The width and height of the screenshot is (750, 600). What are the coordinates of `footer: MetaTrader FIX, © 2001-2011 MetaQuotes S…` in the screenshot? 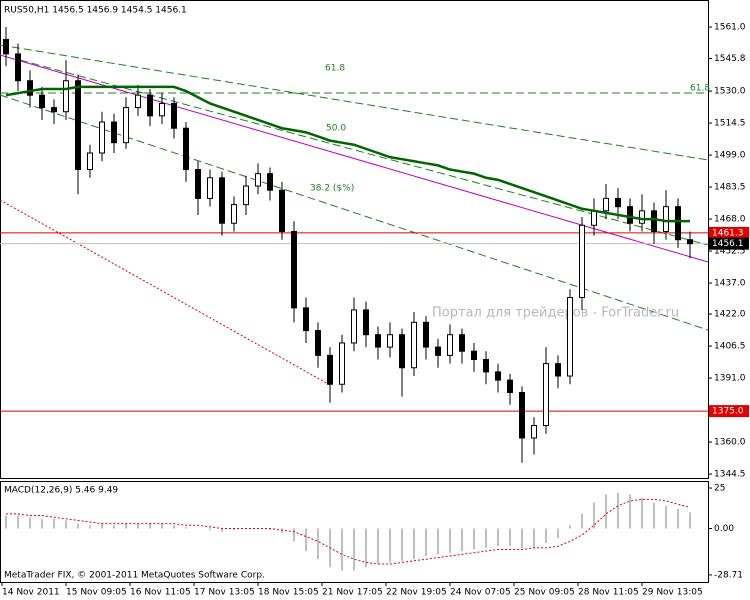 It's located at (134, 576).